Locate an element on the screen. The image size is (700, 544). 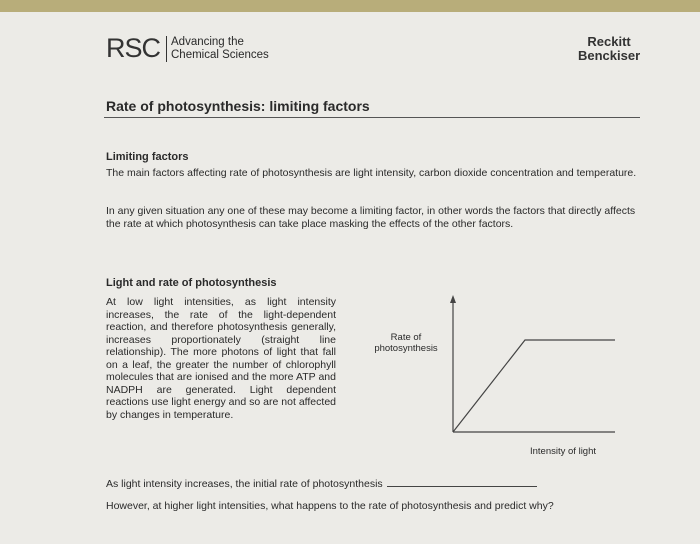
logo: RSC is located at coordinates (133, 48).